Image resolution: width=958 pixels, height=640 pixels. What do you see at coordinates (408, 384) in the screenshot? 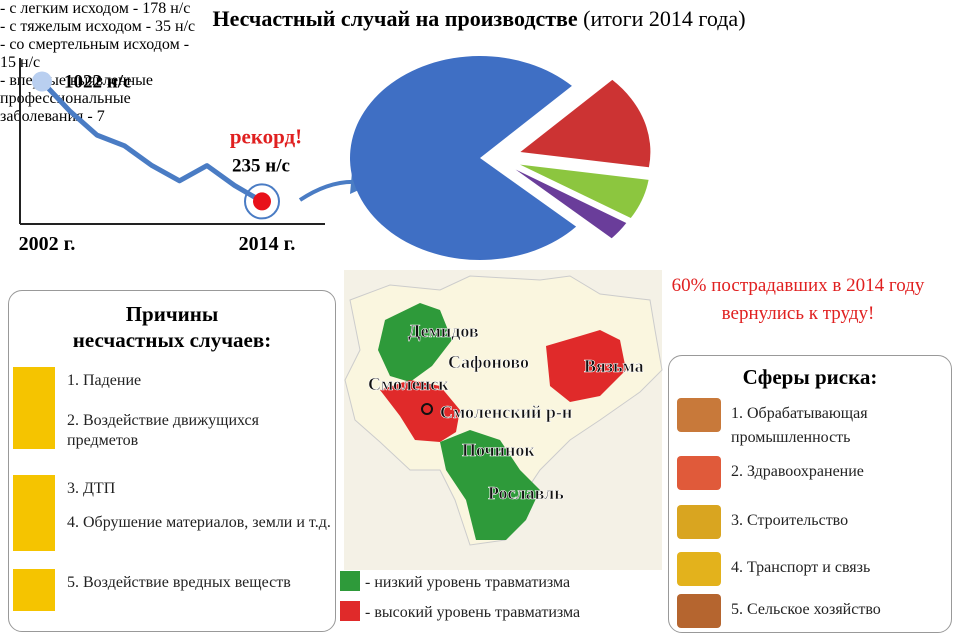
I see `map-label: Смоленск` at bounding box center [408, 384].